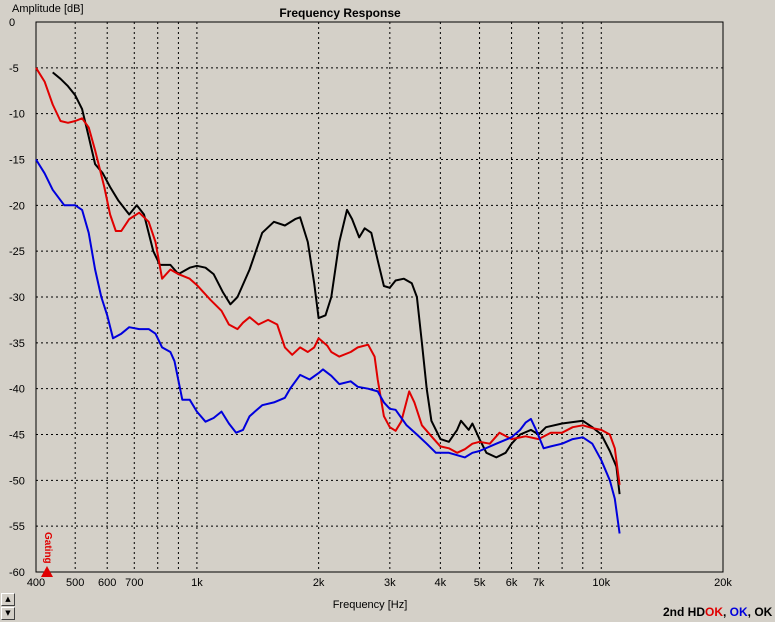 The image size is (775, 622). What do you see at coordinates (17, 527) in the screenshot?
I see `y-tick-label: -55` at bounding box center [17, 527].